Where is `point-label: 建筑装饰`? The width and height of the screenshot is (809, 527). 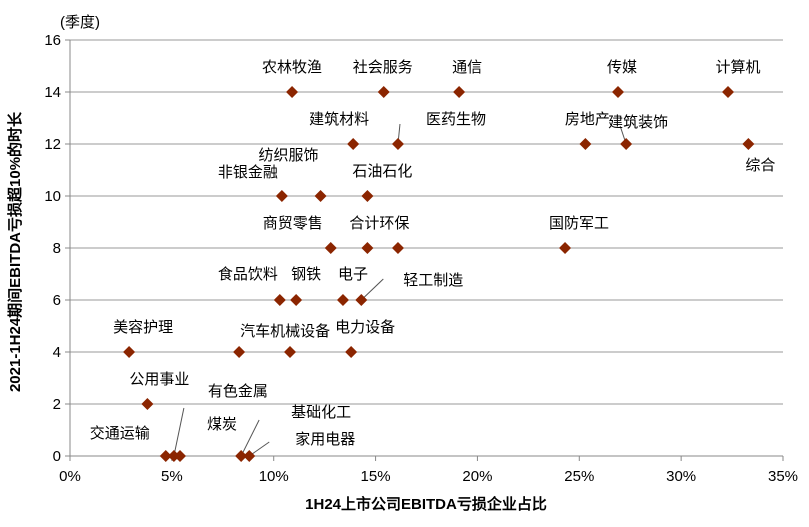 point-label: 建筑装饰 is located at coordinates (638, 122).